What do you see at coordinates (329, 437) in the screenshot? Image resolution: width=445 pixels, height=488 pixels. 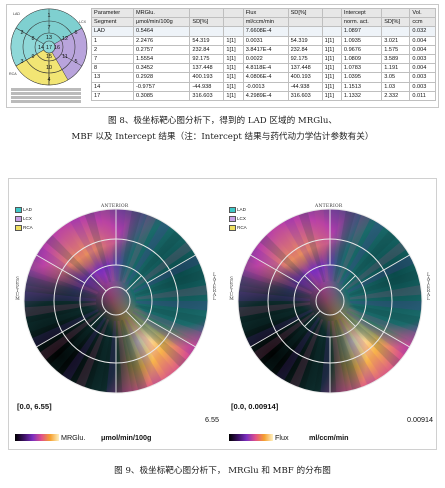 I see `colorbar-unit-label: ml/ccm/min` at bounding box center [329, 437].